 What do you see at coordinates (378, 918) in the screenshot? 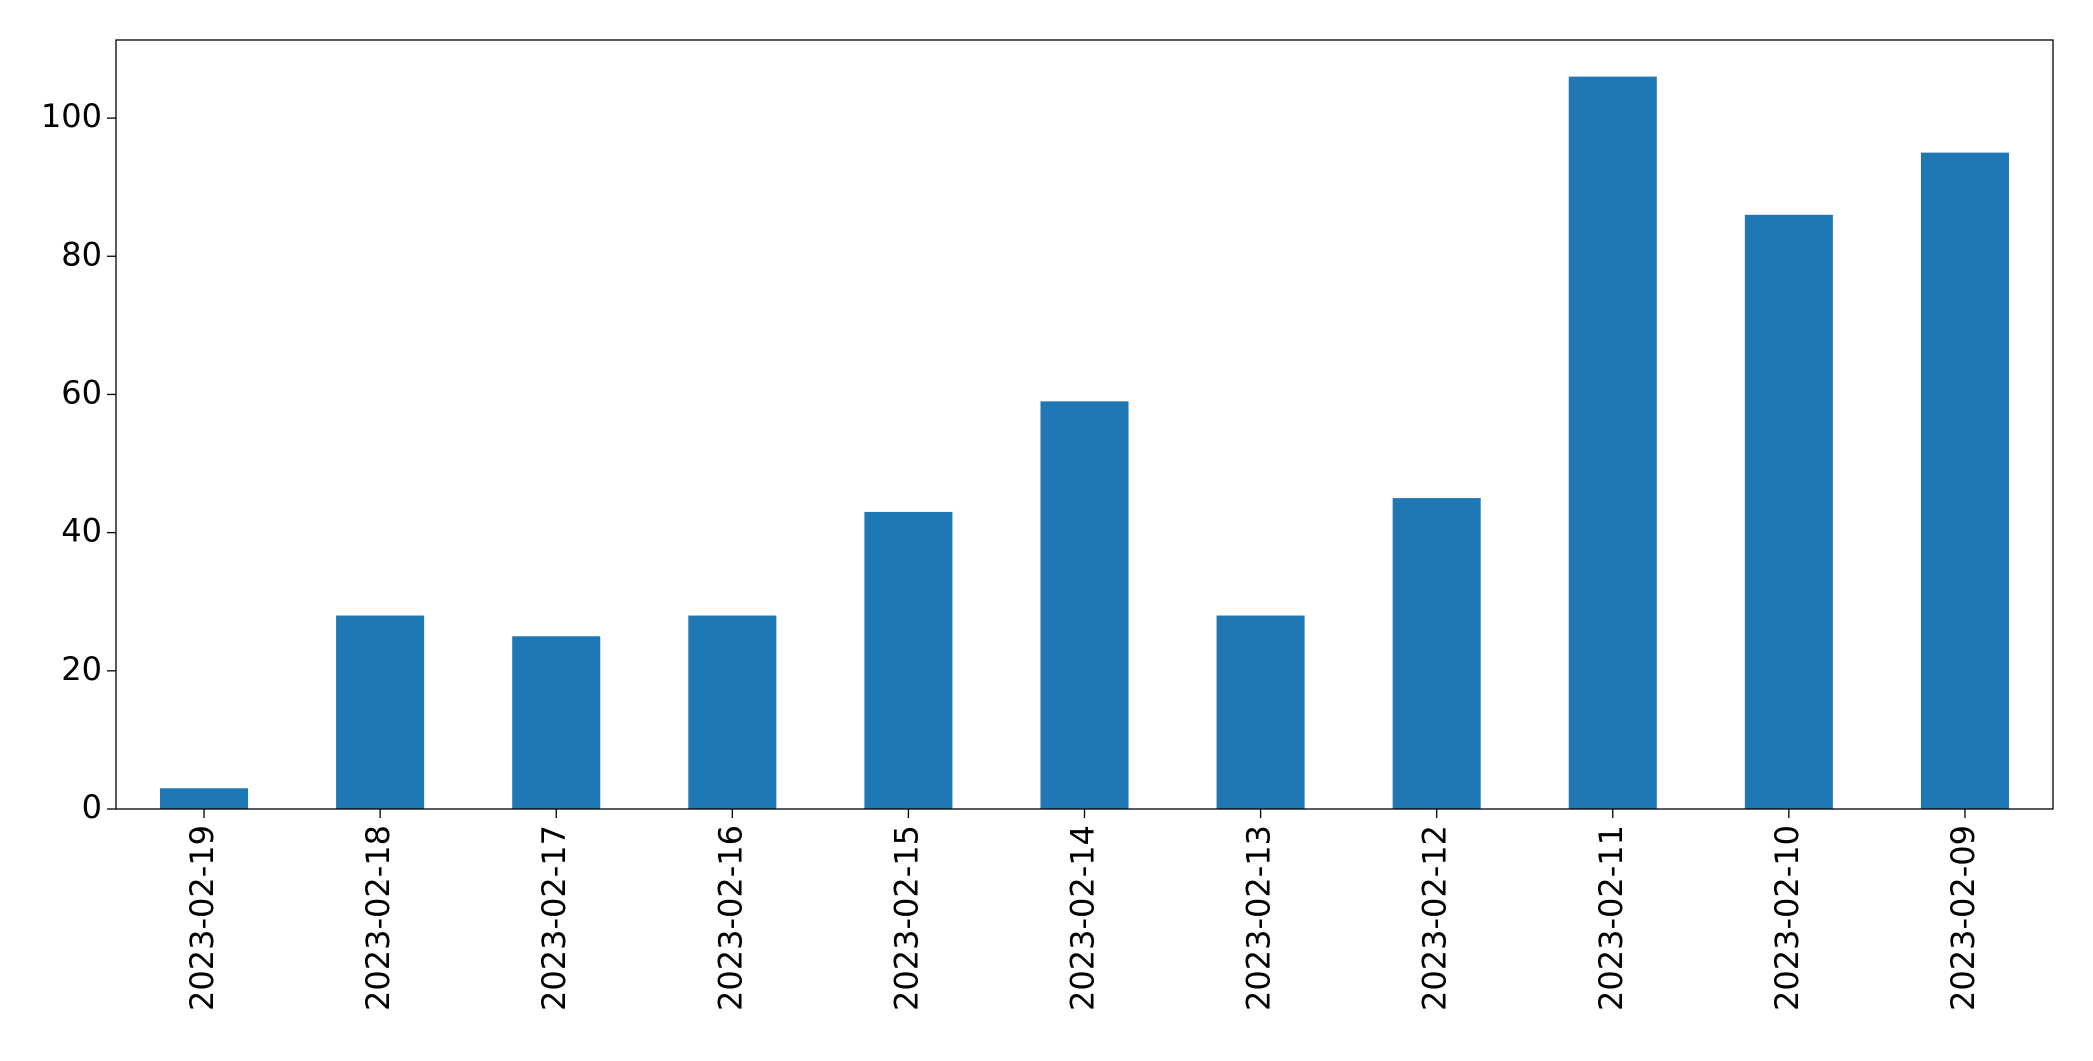
I see `x-tick-label: 2023-02-18` at bounding box center [378, 918].